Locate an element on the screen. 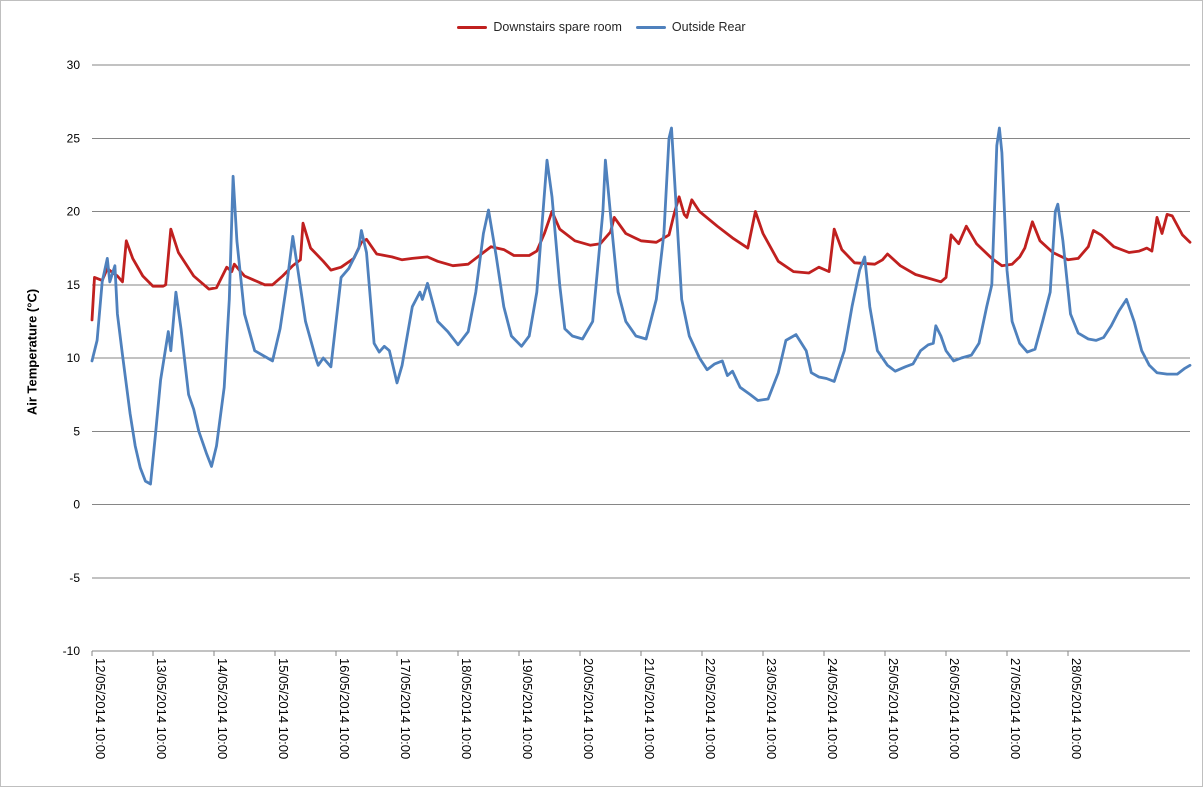  legend-swatch-downstairs is located at coordinates (472, 27).